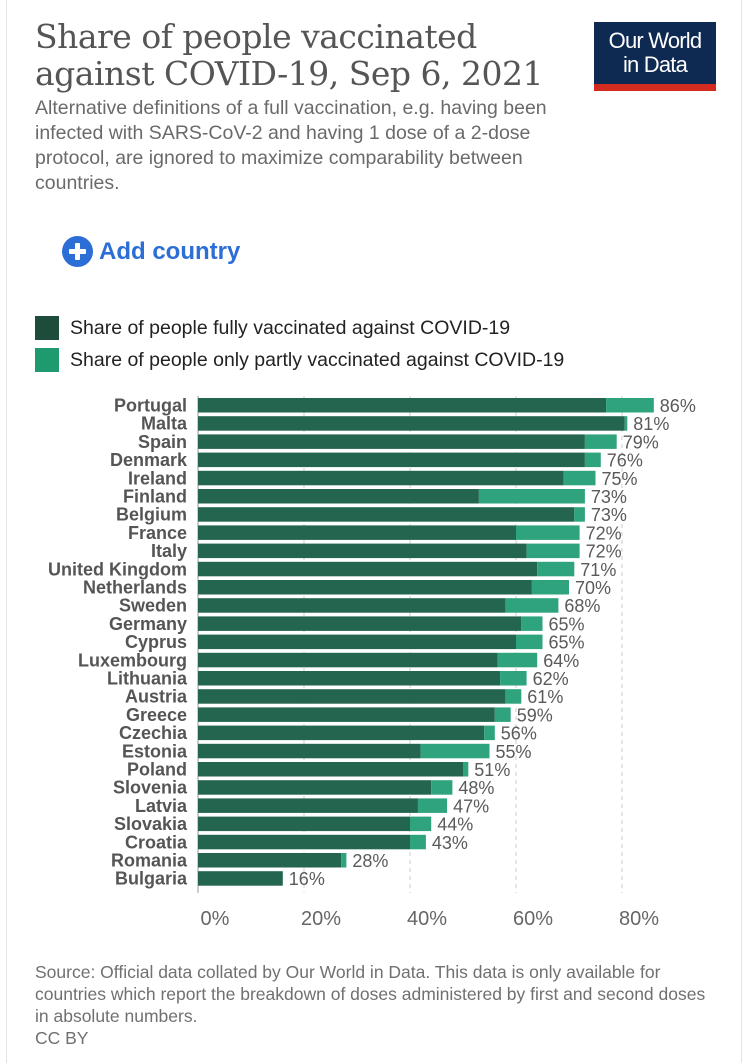 This screenshot has width=750, height=1063. What do you see at coordinates (47, 360) in the screenshot?
I see `legend-swatch-partly` at bounding box center [47, 360].